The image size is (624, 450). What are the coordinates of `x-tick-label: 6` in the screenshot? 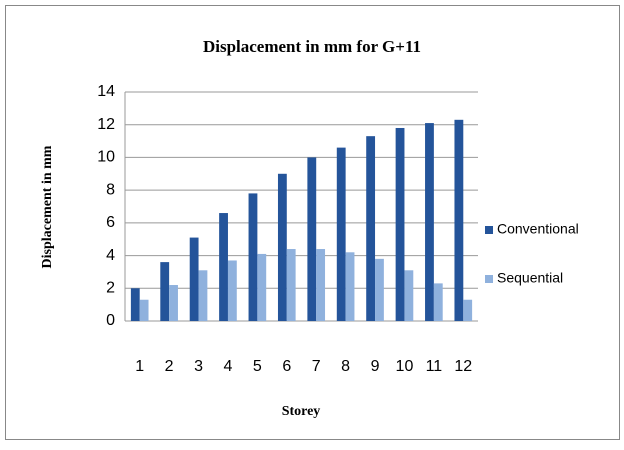 It's located at (286, 366).